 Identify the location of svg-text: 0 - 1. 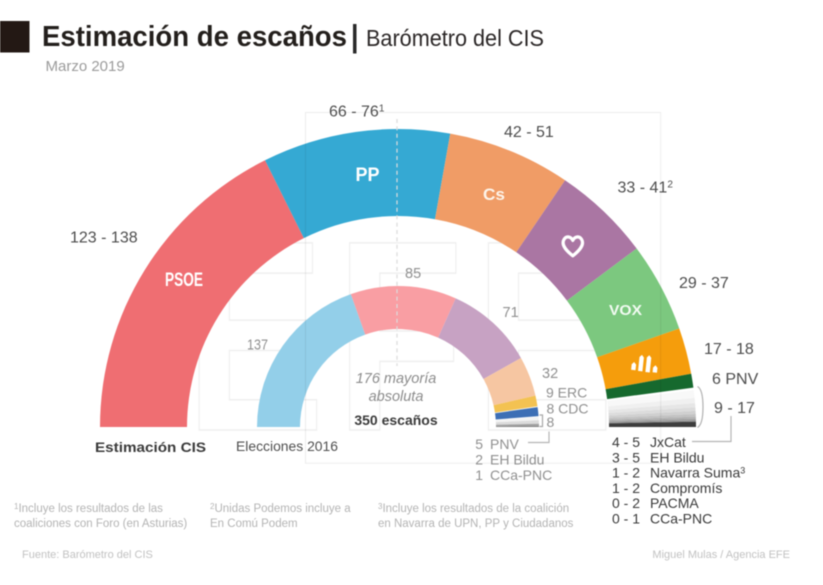
(626, 519).